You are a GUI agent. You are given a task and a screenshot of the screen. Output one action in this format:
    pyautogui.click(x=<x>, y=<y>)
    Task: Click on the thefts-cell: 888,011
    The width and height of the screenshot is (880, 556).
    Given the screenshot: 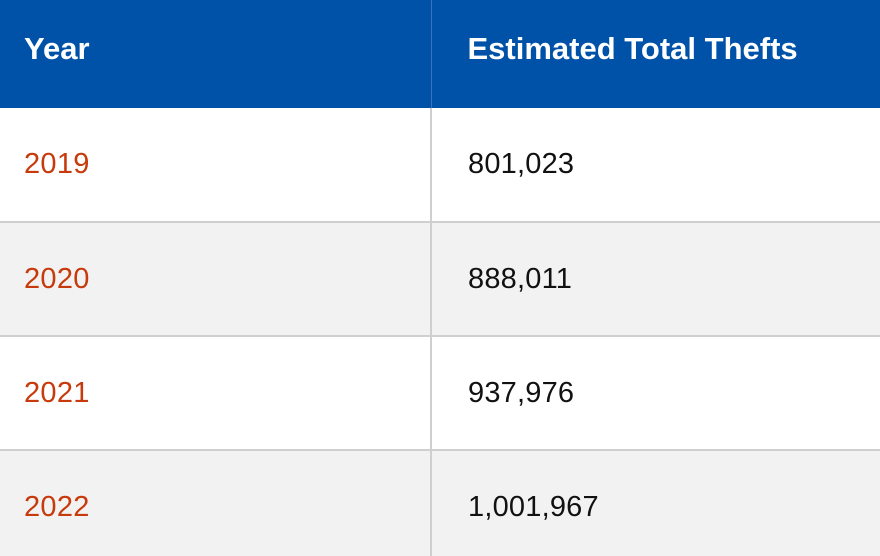 What is the action you would take?
    pyautogui.click(x=655, y=278)
    